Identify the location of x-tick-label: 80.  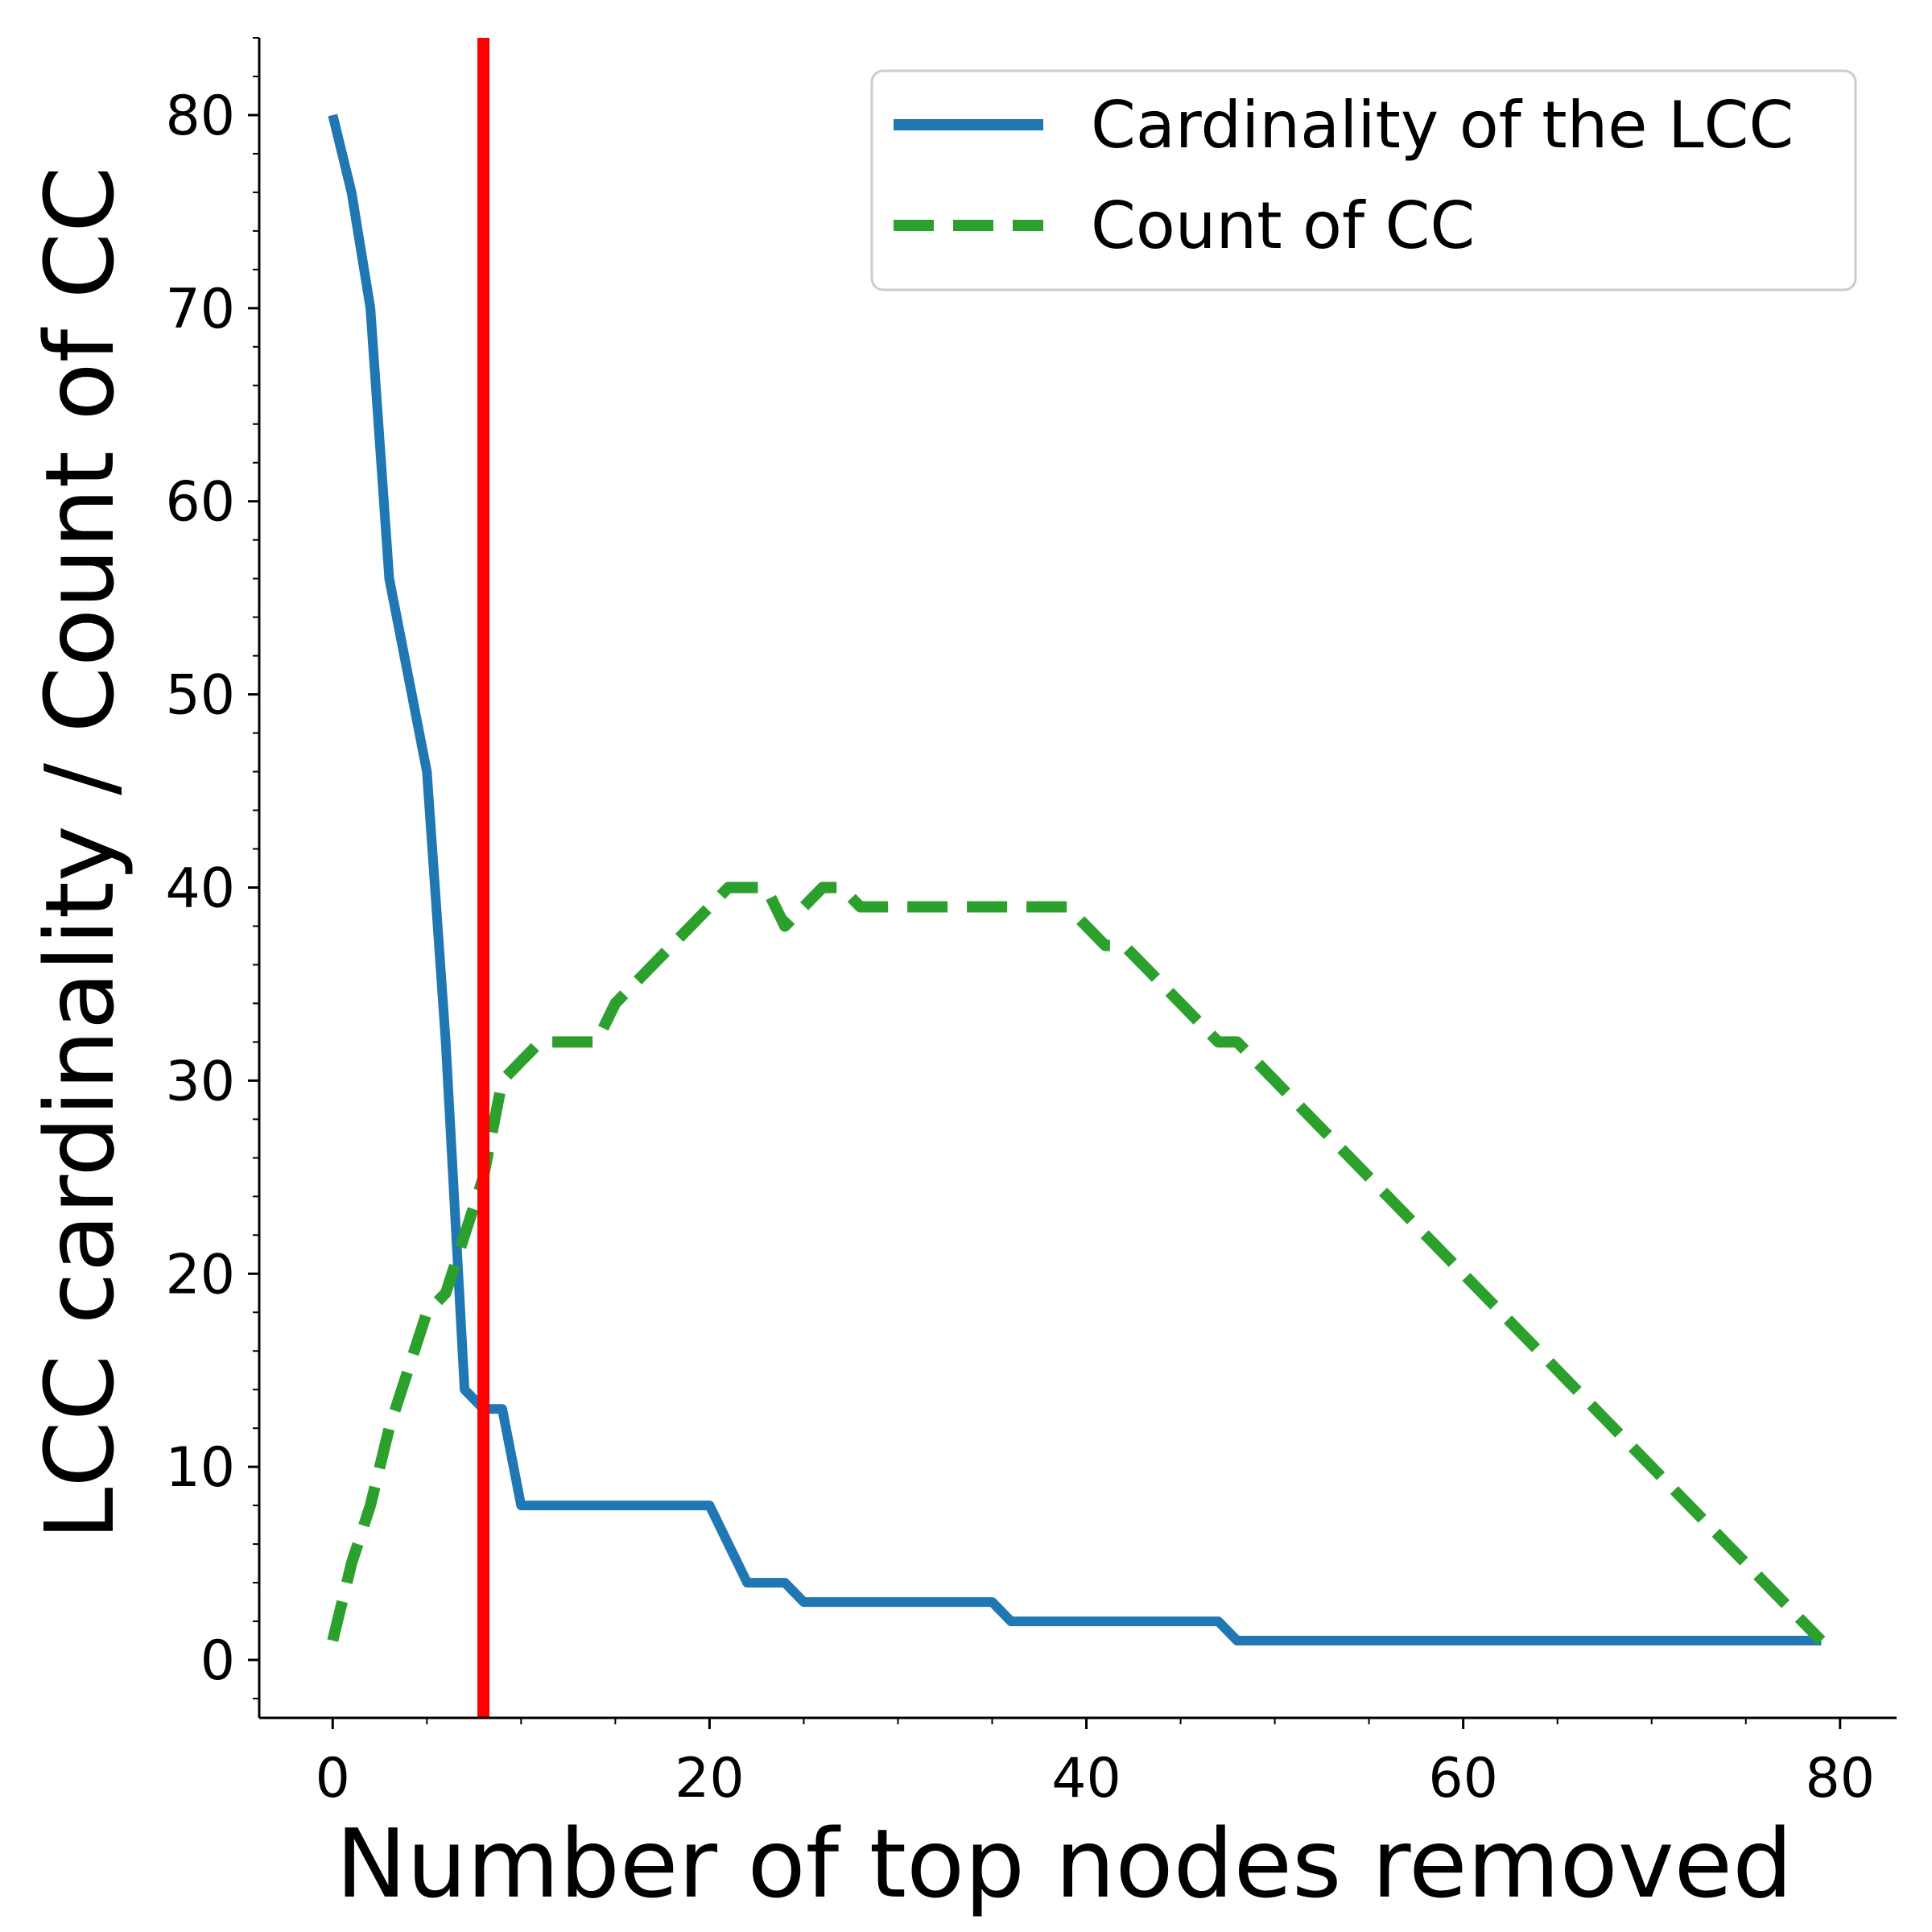
(1841, 1778).